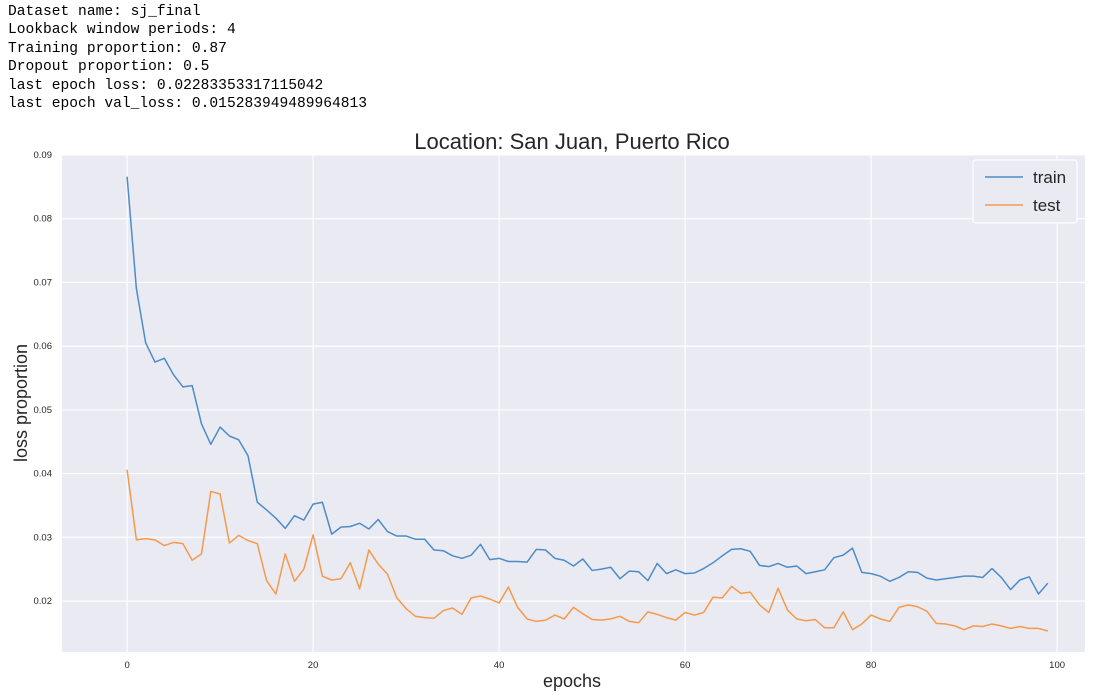  Describe the element at coordinates (1049, 177) in the screenshot. I see `legend-label-train: train` at that location.